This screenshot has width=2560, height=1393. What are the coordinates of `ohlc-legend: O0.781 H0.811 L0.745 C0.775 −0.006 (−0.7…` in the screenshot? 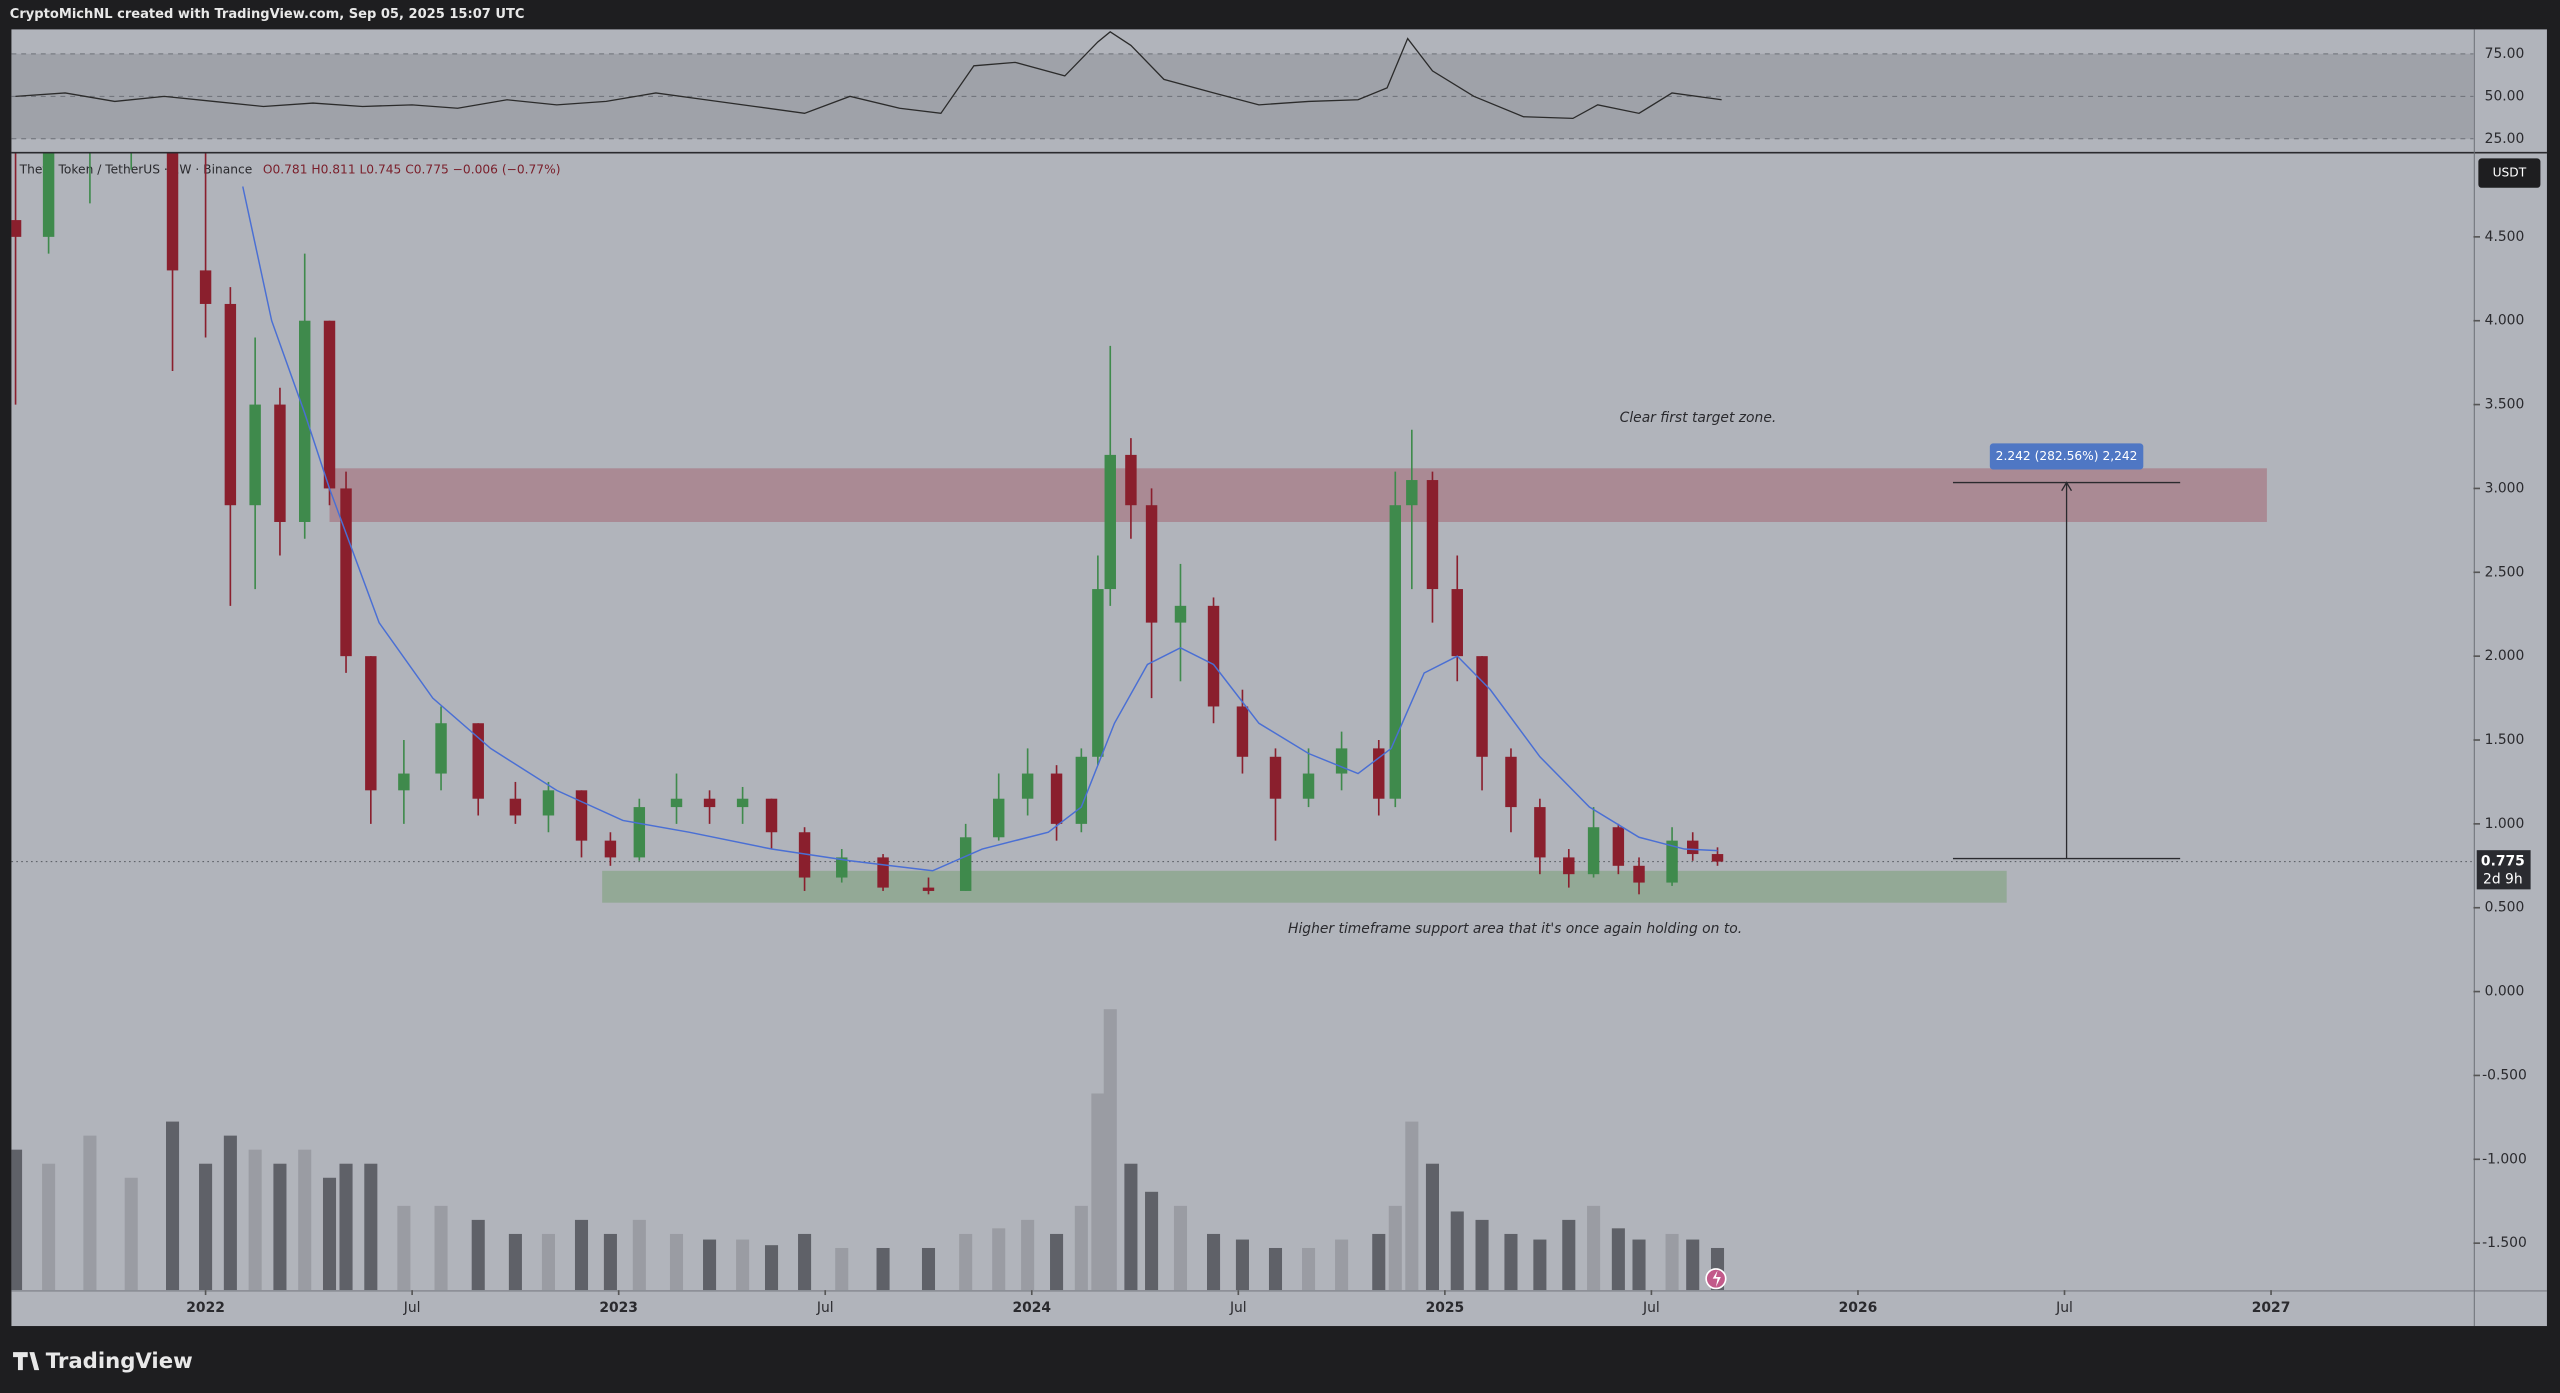 It's located at (412, 169).